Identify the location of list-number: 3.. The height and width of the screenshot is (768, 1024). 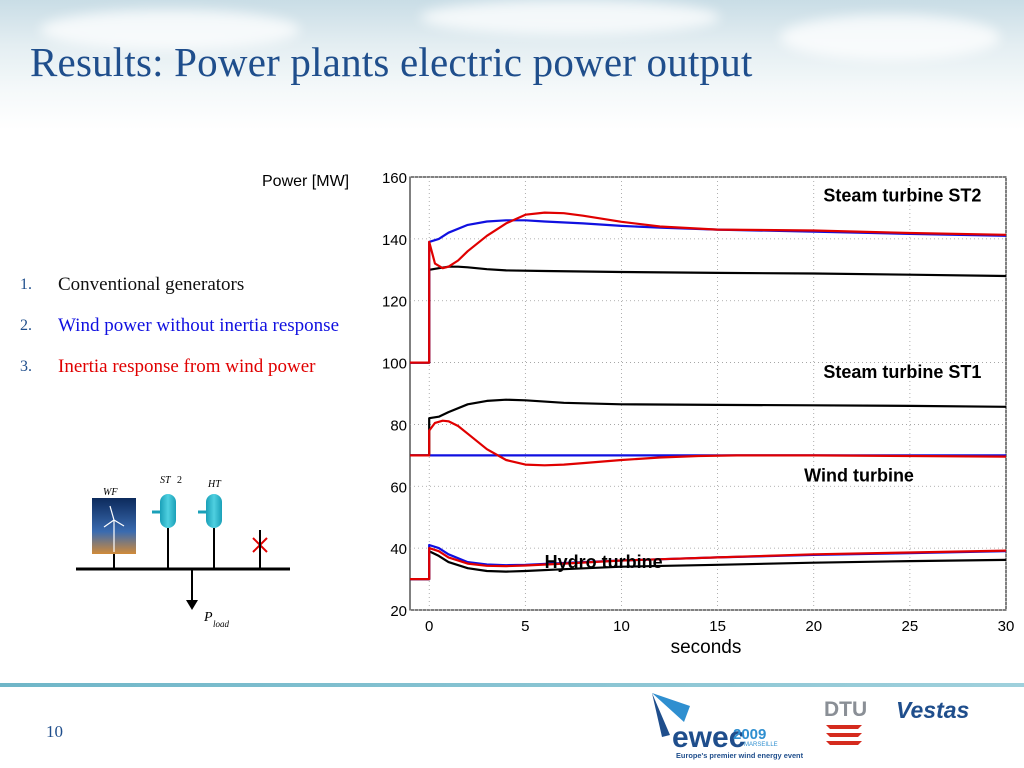
(26, 366).